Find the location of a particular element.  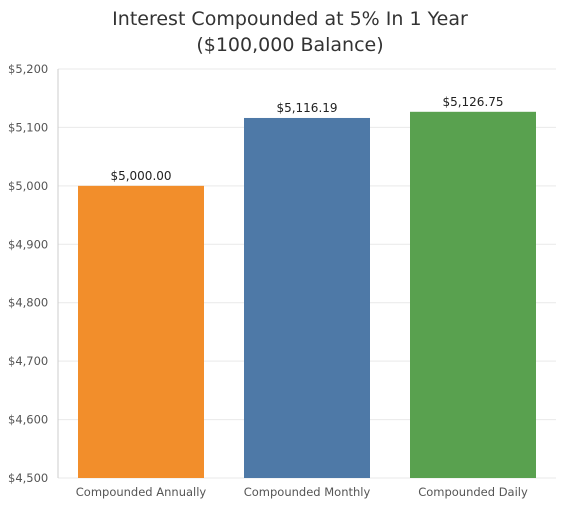

x-tick-label: Compounded Monthly is located at coordinates (307, 492).